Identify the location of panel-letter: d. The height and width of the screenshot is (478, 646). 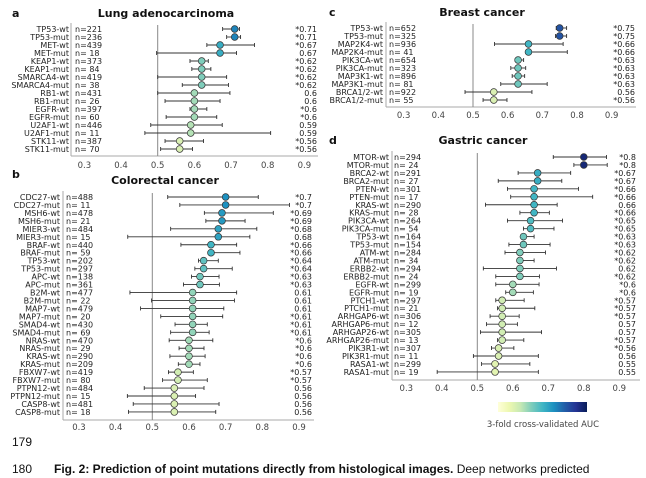
(333, 140).